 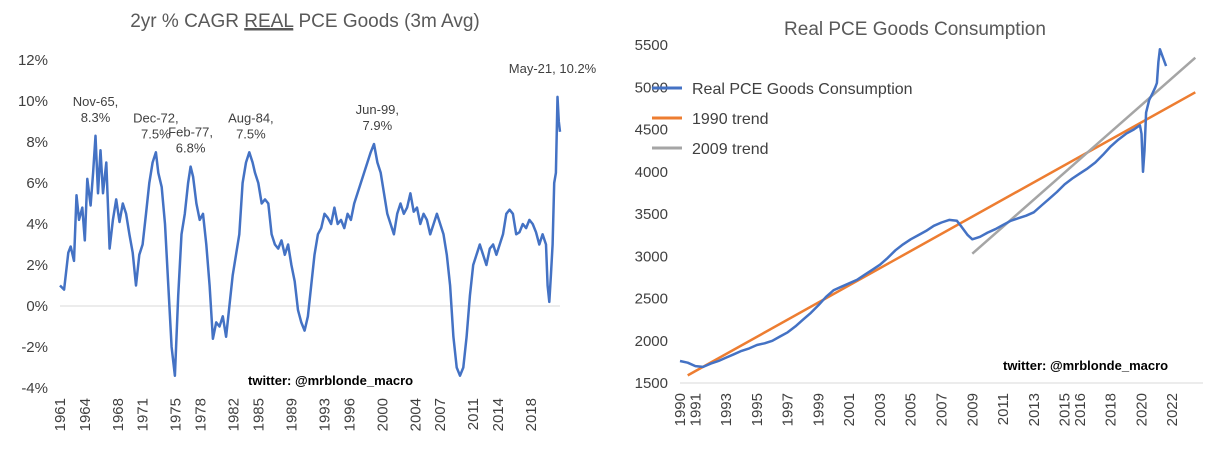 What do you see at coordinates (695, 409) in the screenshot?
I see `right-xtick-label: 1991` at bounding box center [695, 409].